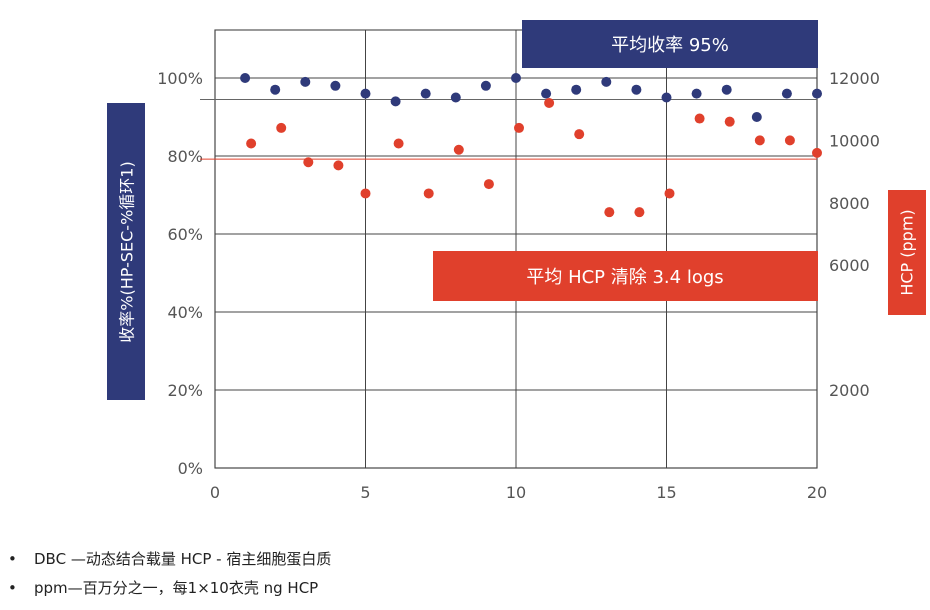  What do you see at coordinates (849, 390) in the screenshot?
I see `y-right-tick-label: 2000` at bounding box center [849, 390].